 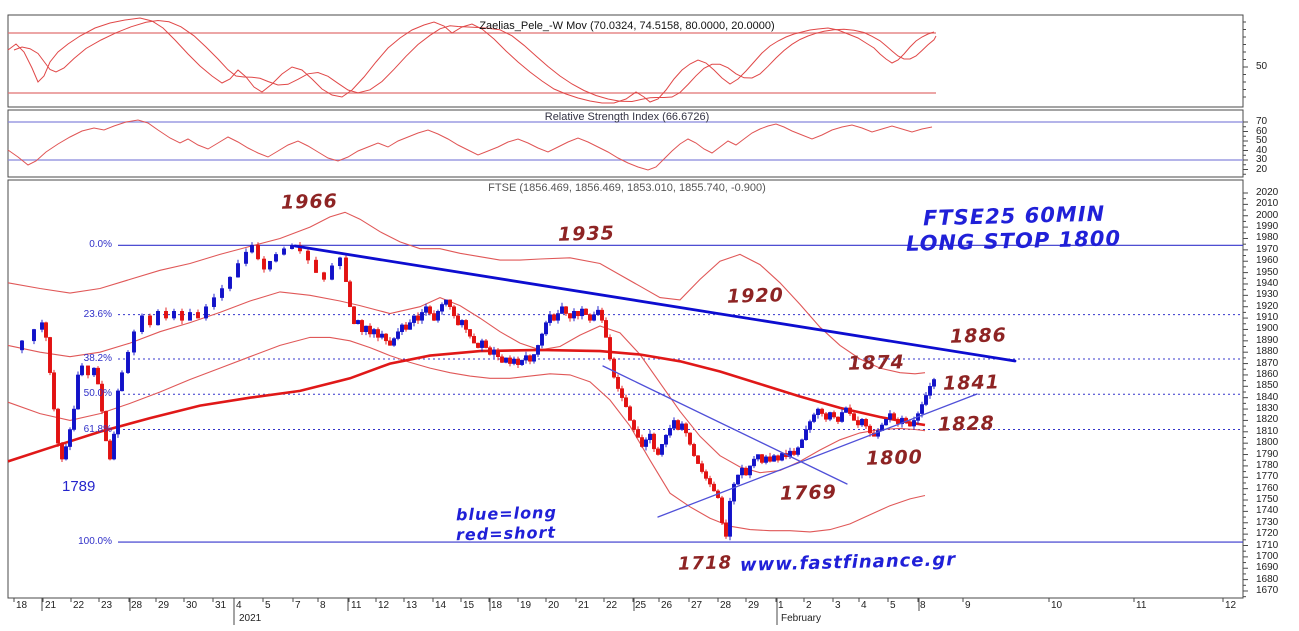 What do you see at coordinates (809, 605) in the screenshot?
I see `time-axis-label: 2` at bounding box center [809, 605].